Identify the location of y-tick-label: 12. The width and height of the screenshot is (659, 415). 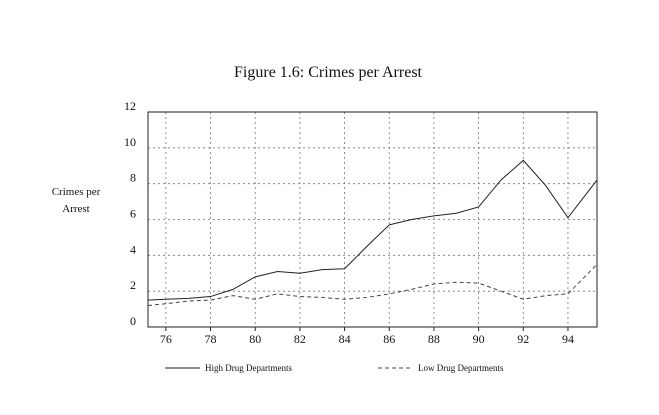
(130, 106).